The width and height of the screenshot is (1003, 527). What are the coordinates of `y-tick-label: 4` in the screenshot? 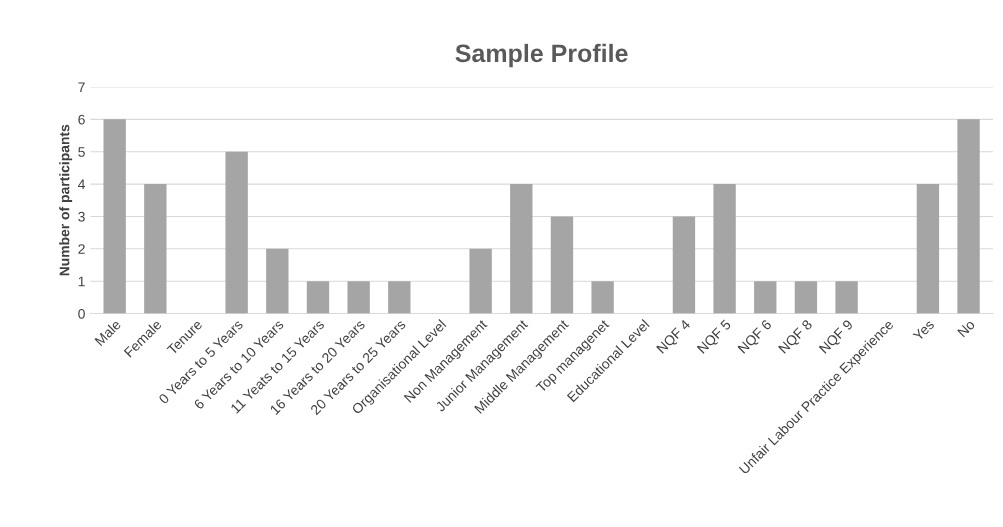 It's located at (81, 184).